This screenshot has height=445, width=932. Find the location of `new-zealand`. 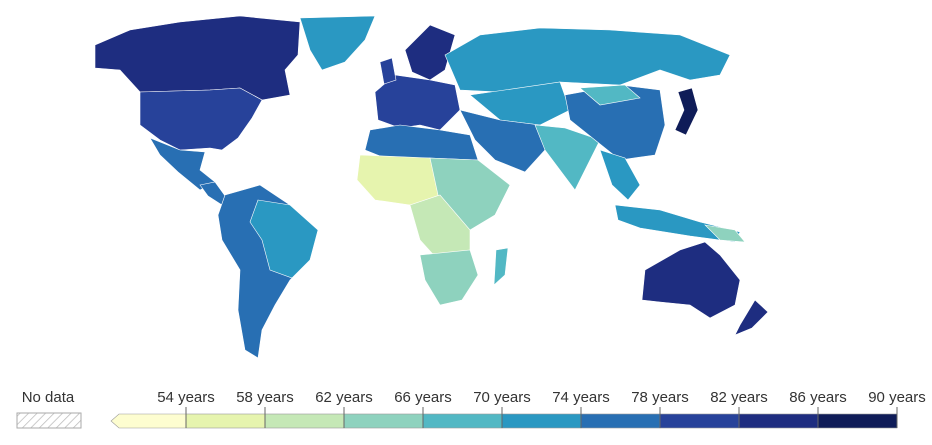

new-zealand is located at coordinates (751, 317).